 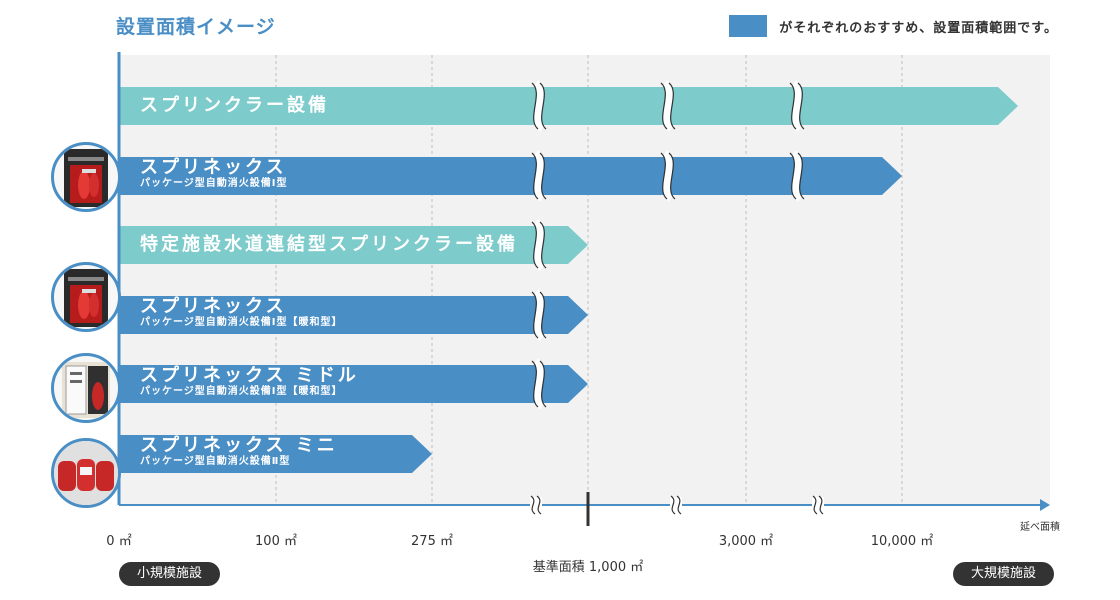 I want to click on tick-label-275: 275 ㎡, so click(x=432, y=541).